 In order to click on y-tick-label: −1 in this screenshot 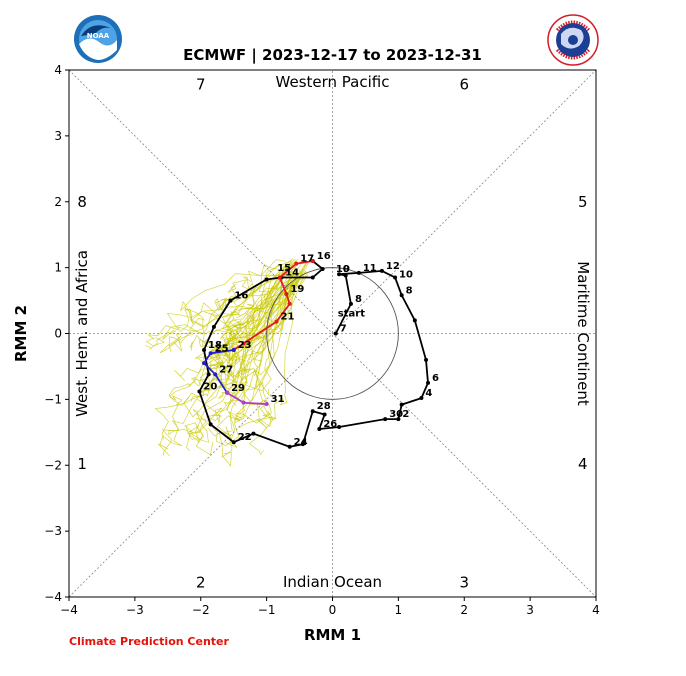, I will do `click(53, 399)`.